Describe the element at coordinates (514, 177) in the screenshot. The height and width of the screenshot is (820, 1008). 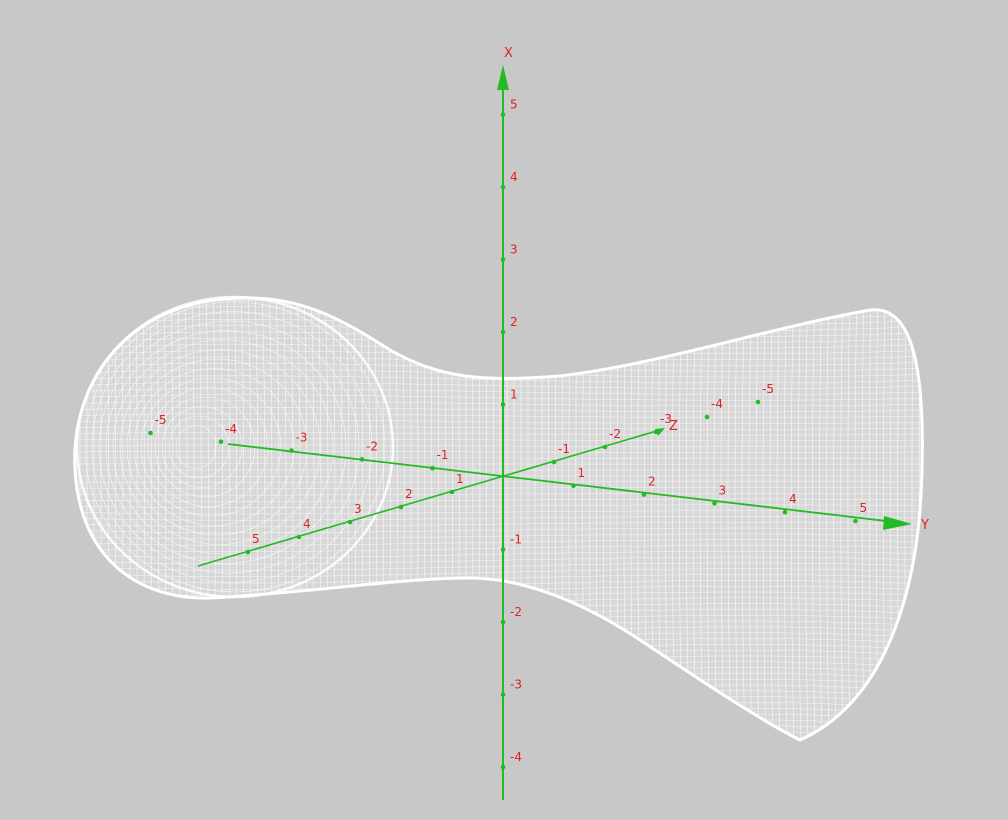
I see `x-axis-tick-label-4: 4` at that location.